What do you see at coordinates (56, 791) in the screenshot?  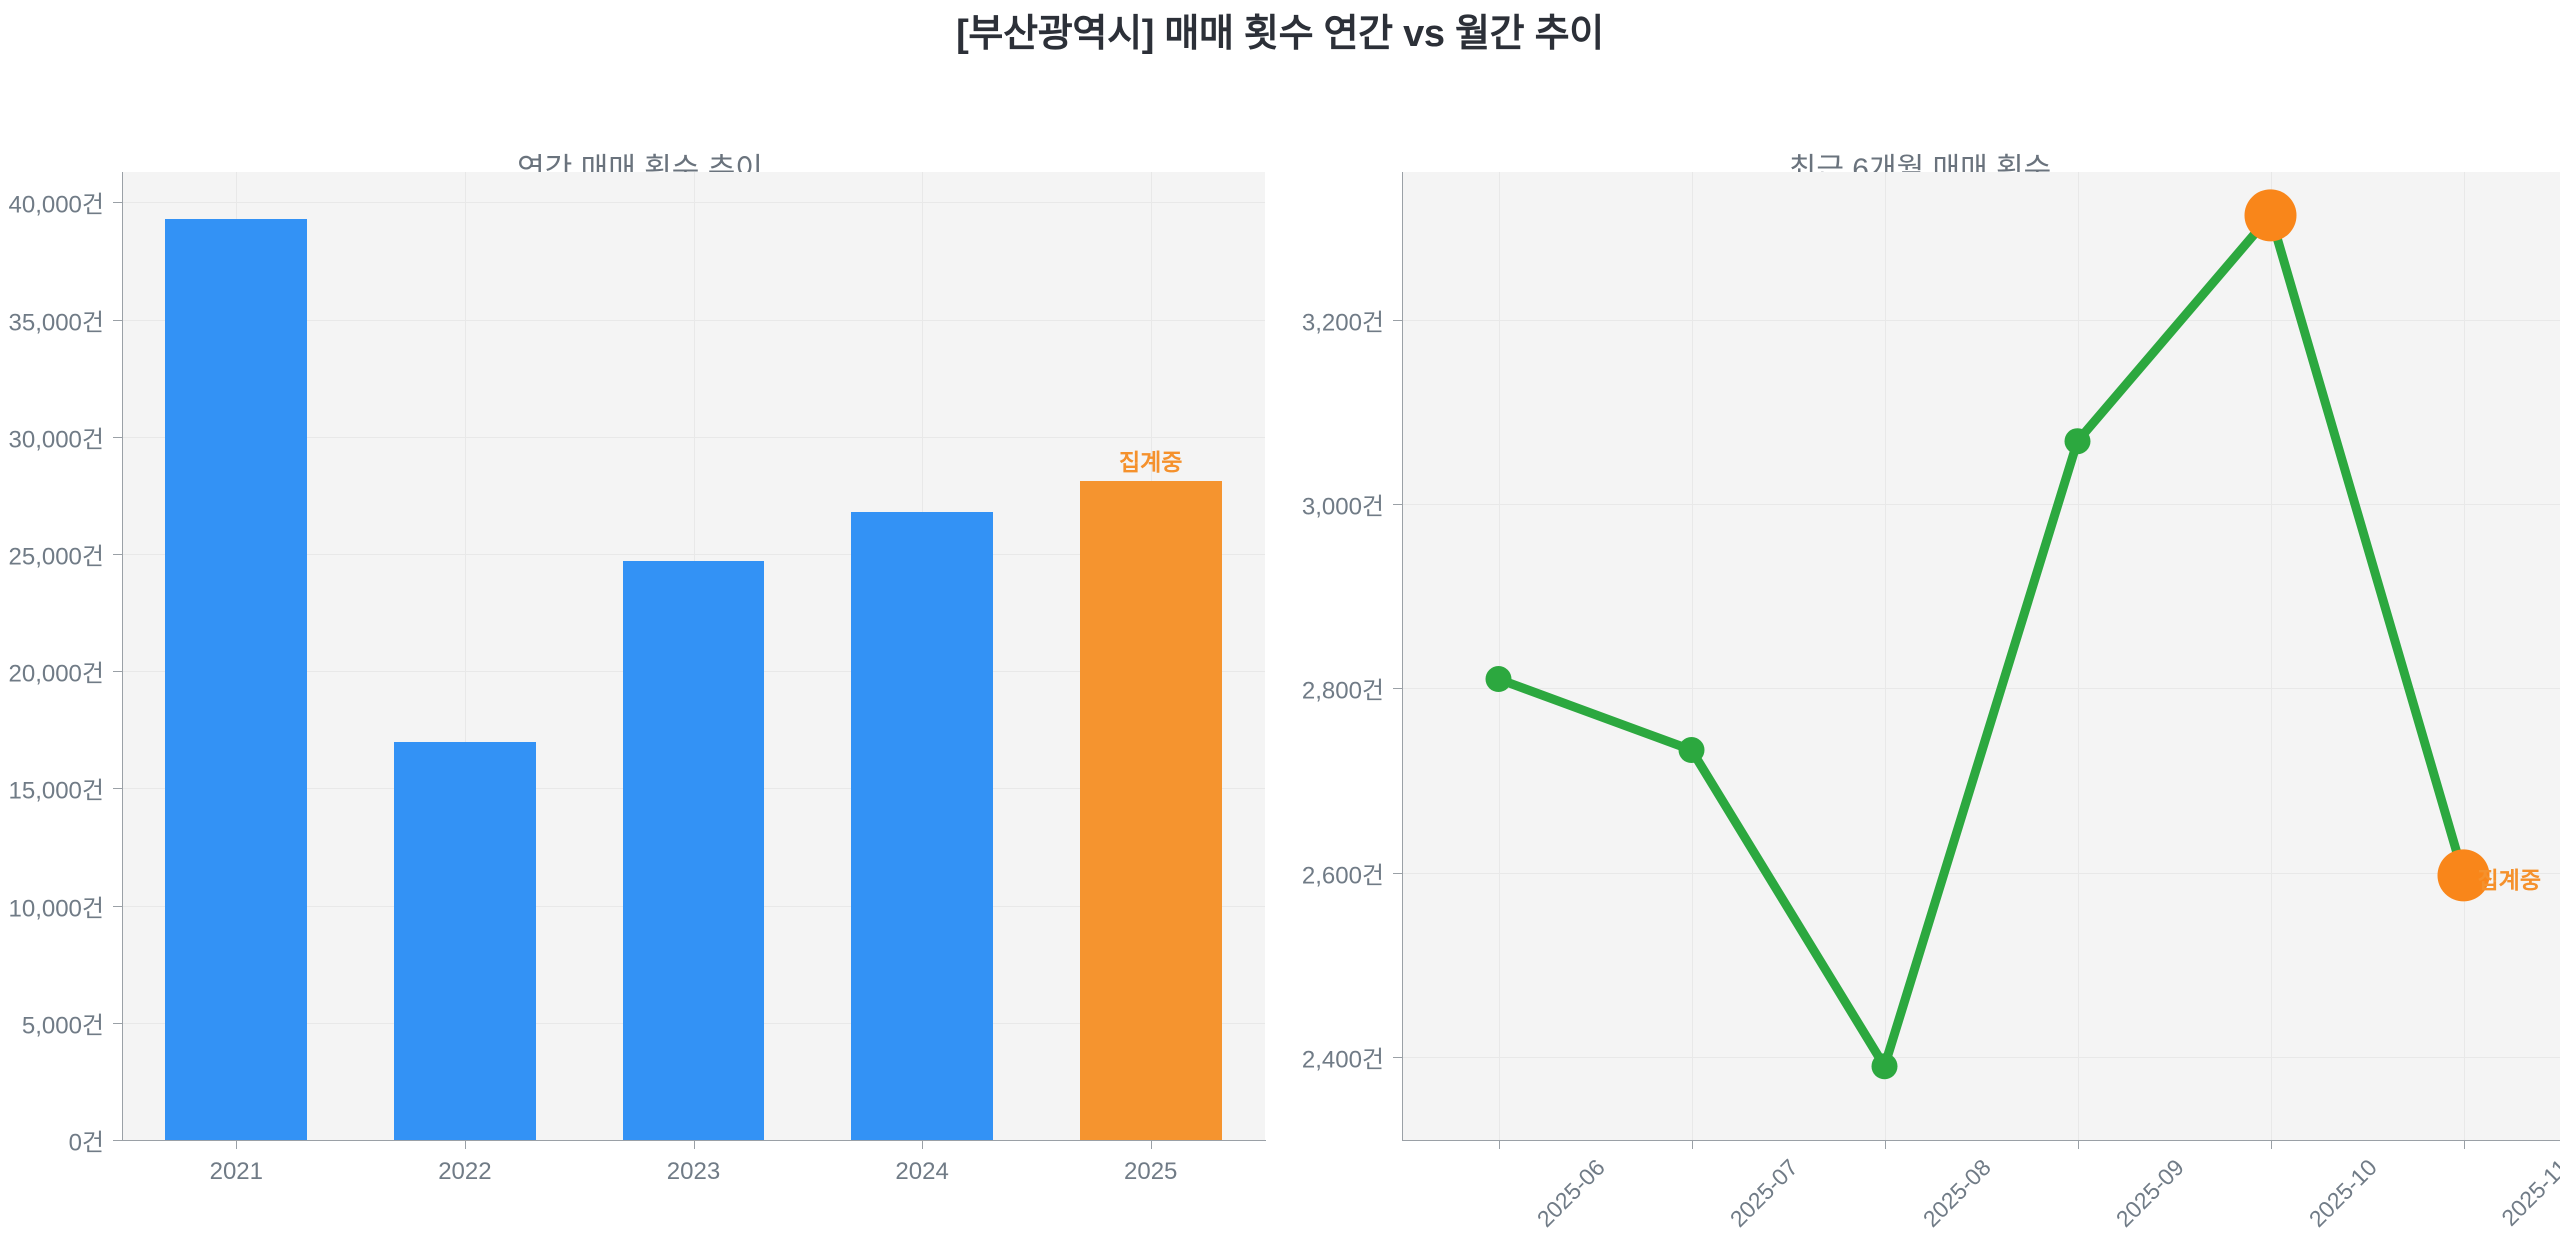 I see `y-tick-label: 15,000건` at bounding box center [56, 791].